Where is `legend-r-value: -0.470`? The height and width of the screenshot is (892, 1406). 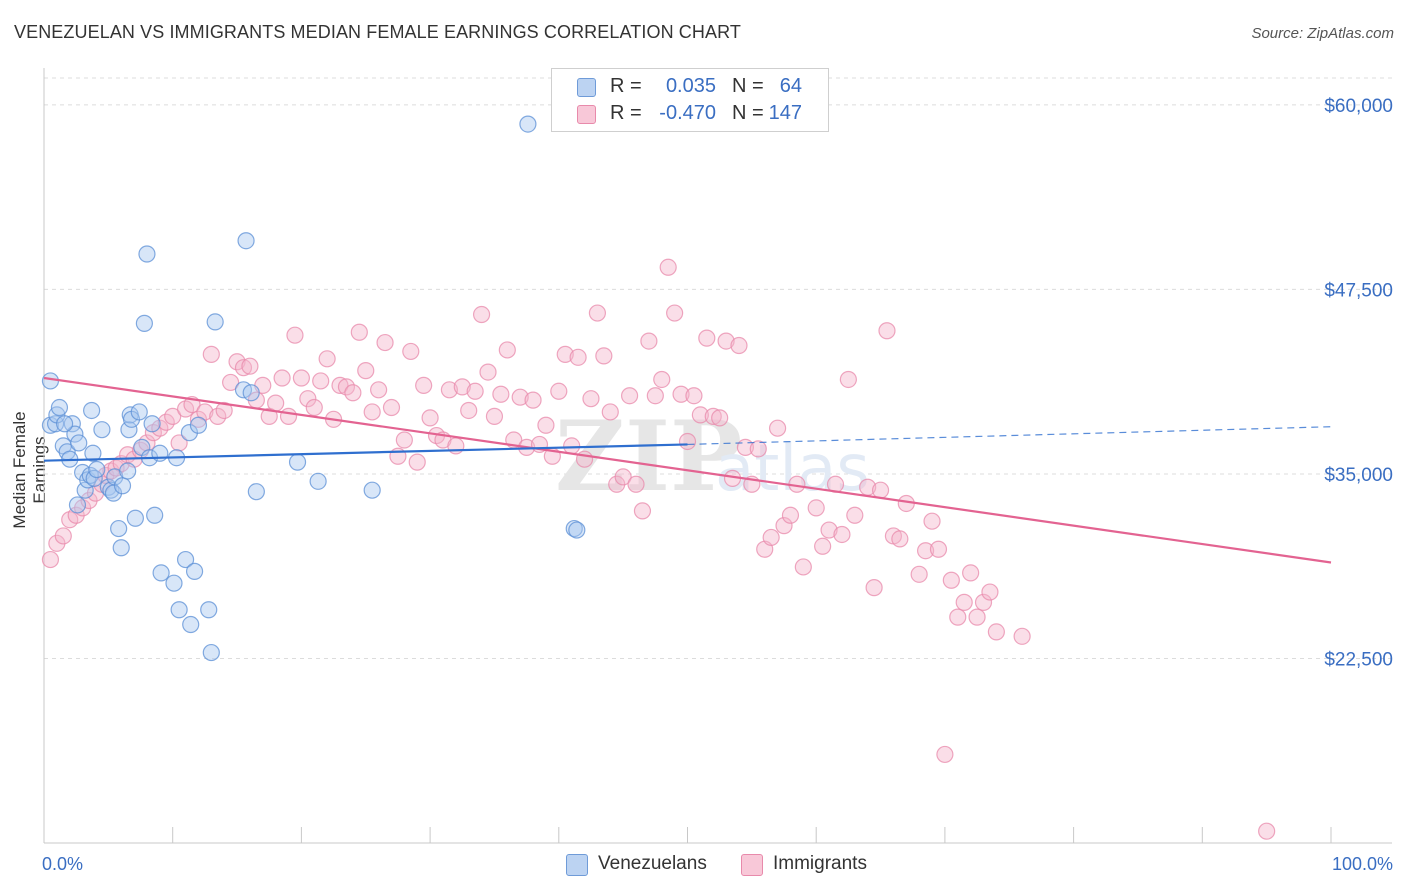
legend-r-value: -0.470 is located at coordinates (687, 113).